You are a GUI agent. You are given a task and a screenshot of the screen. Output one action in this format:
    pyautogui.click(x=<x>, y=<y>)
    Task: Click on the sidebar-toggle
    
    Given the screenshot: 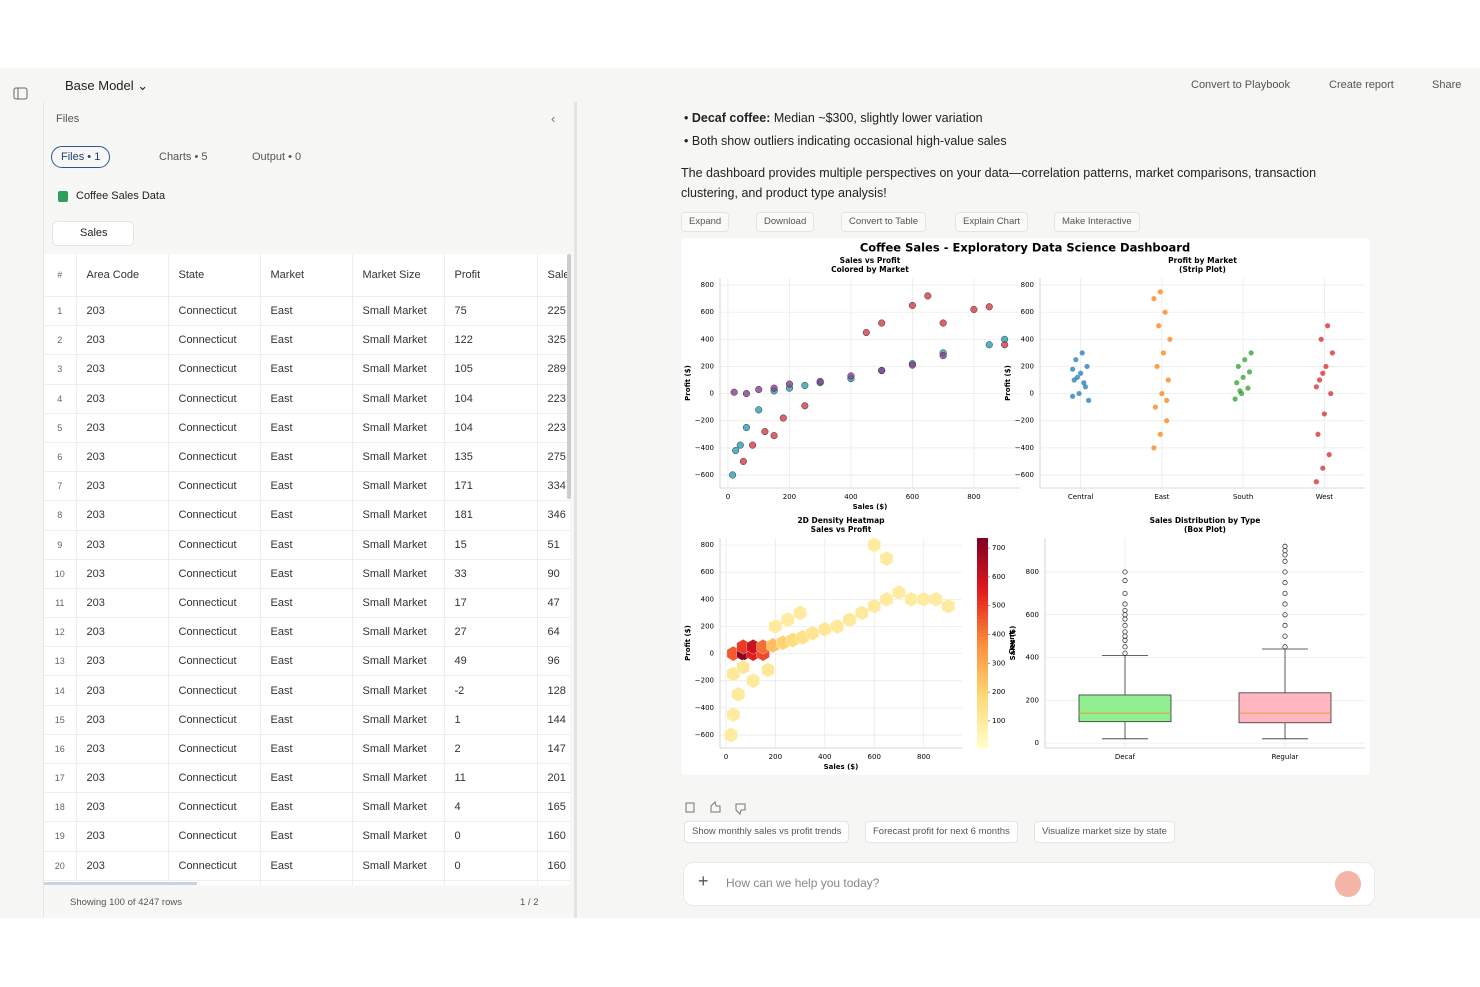 What is the action you would take?
    pyautogui.click(x=21, y=94)
    